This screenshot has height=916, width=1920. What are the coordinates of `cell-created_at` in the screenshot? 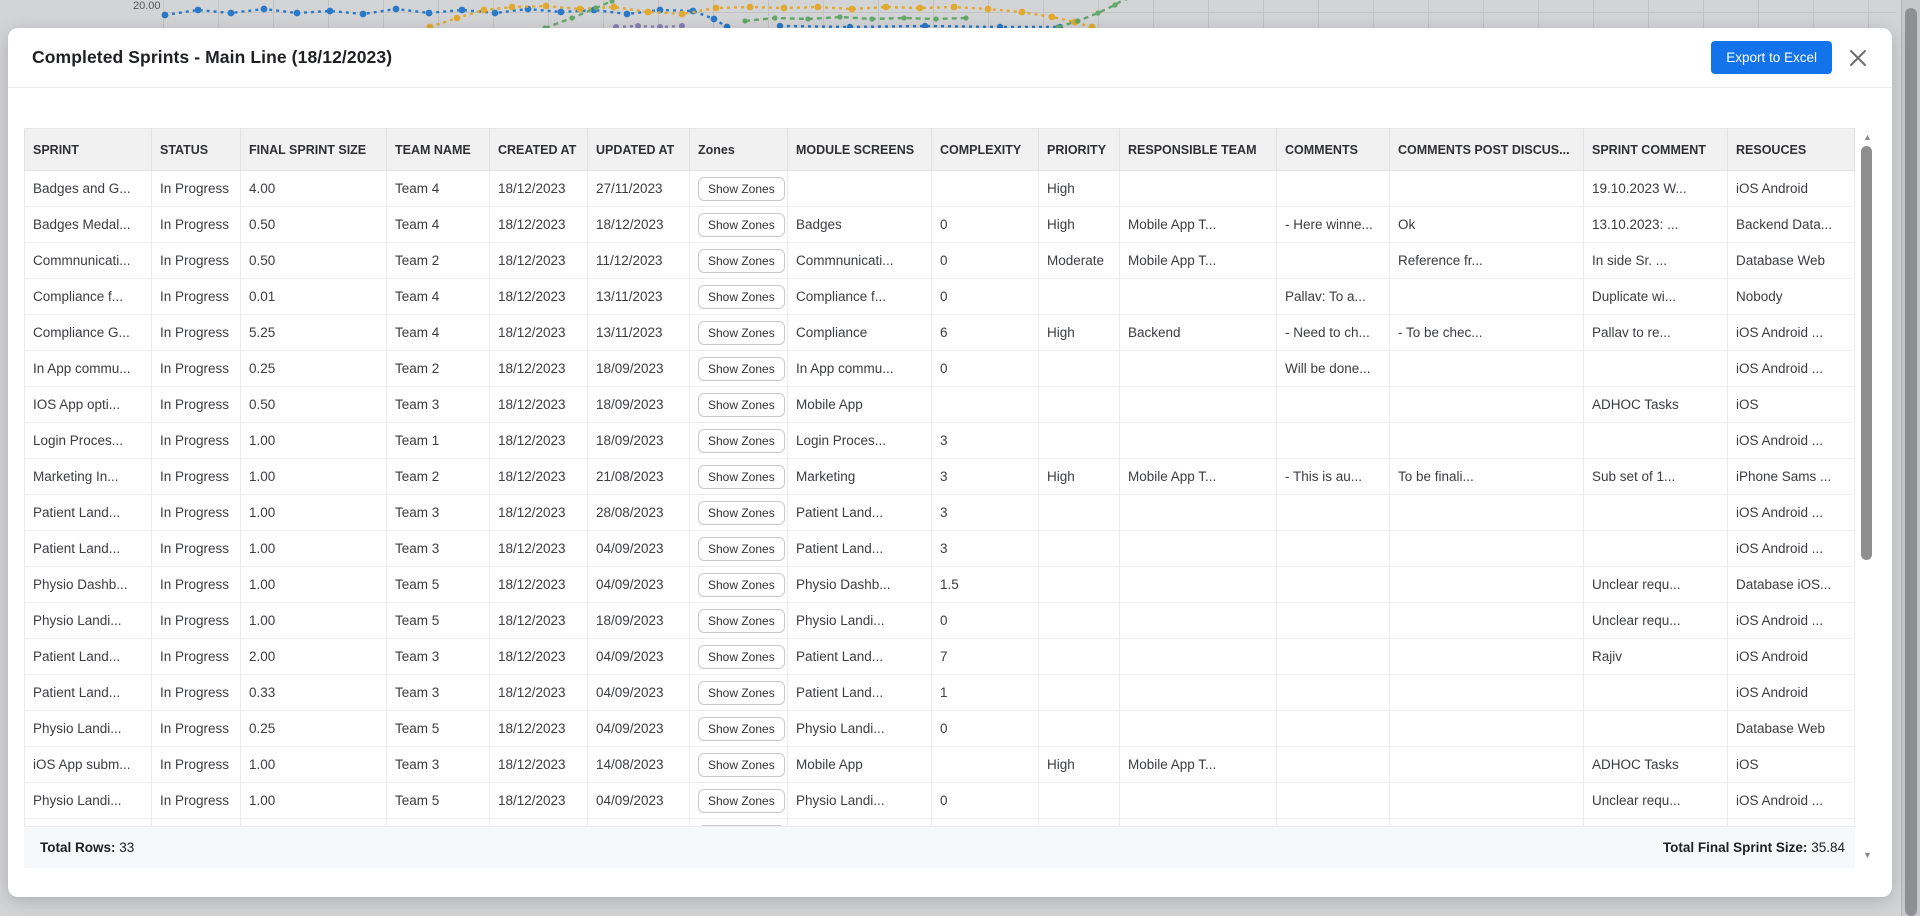 It's located at (538, 822).